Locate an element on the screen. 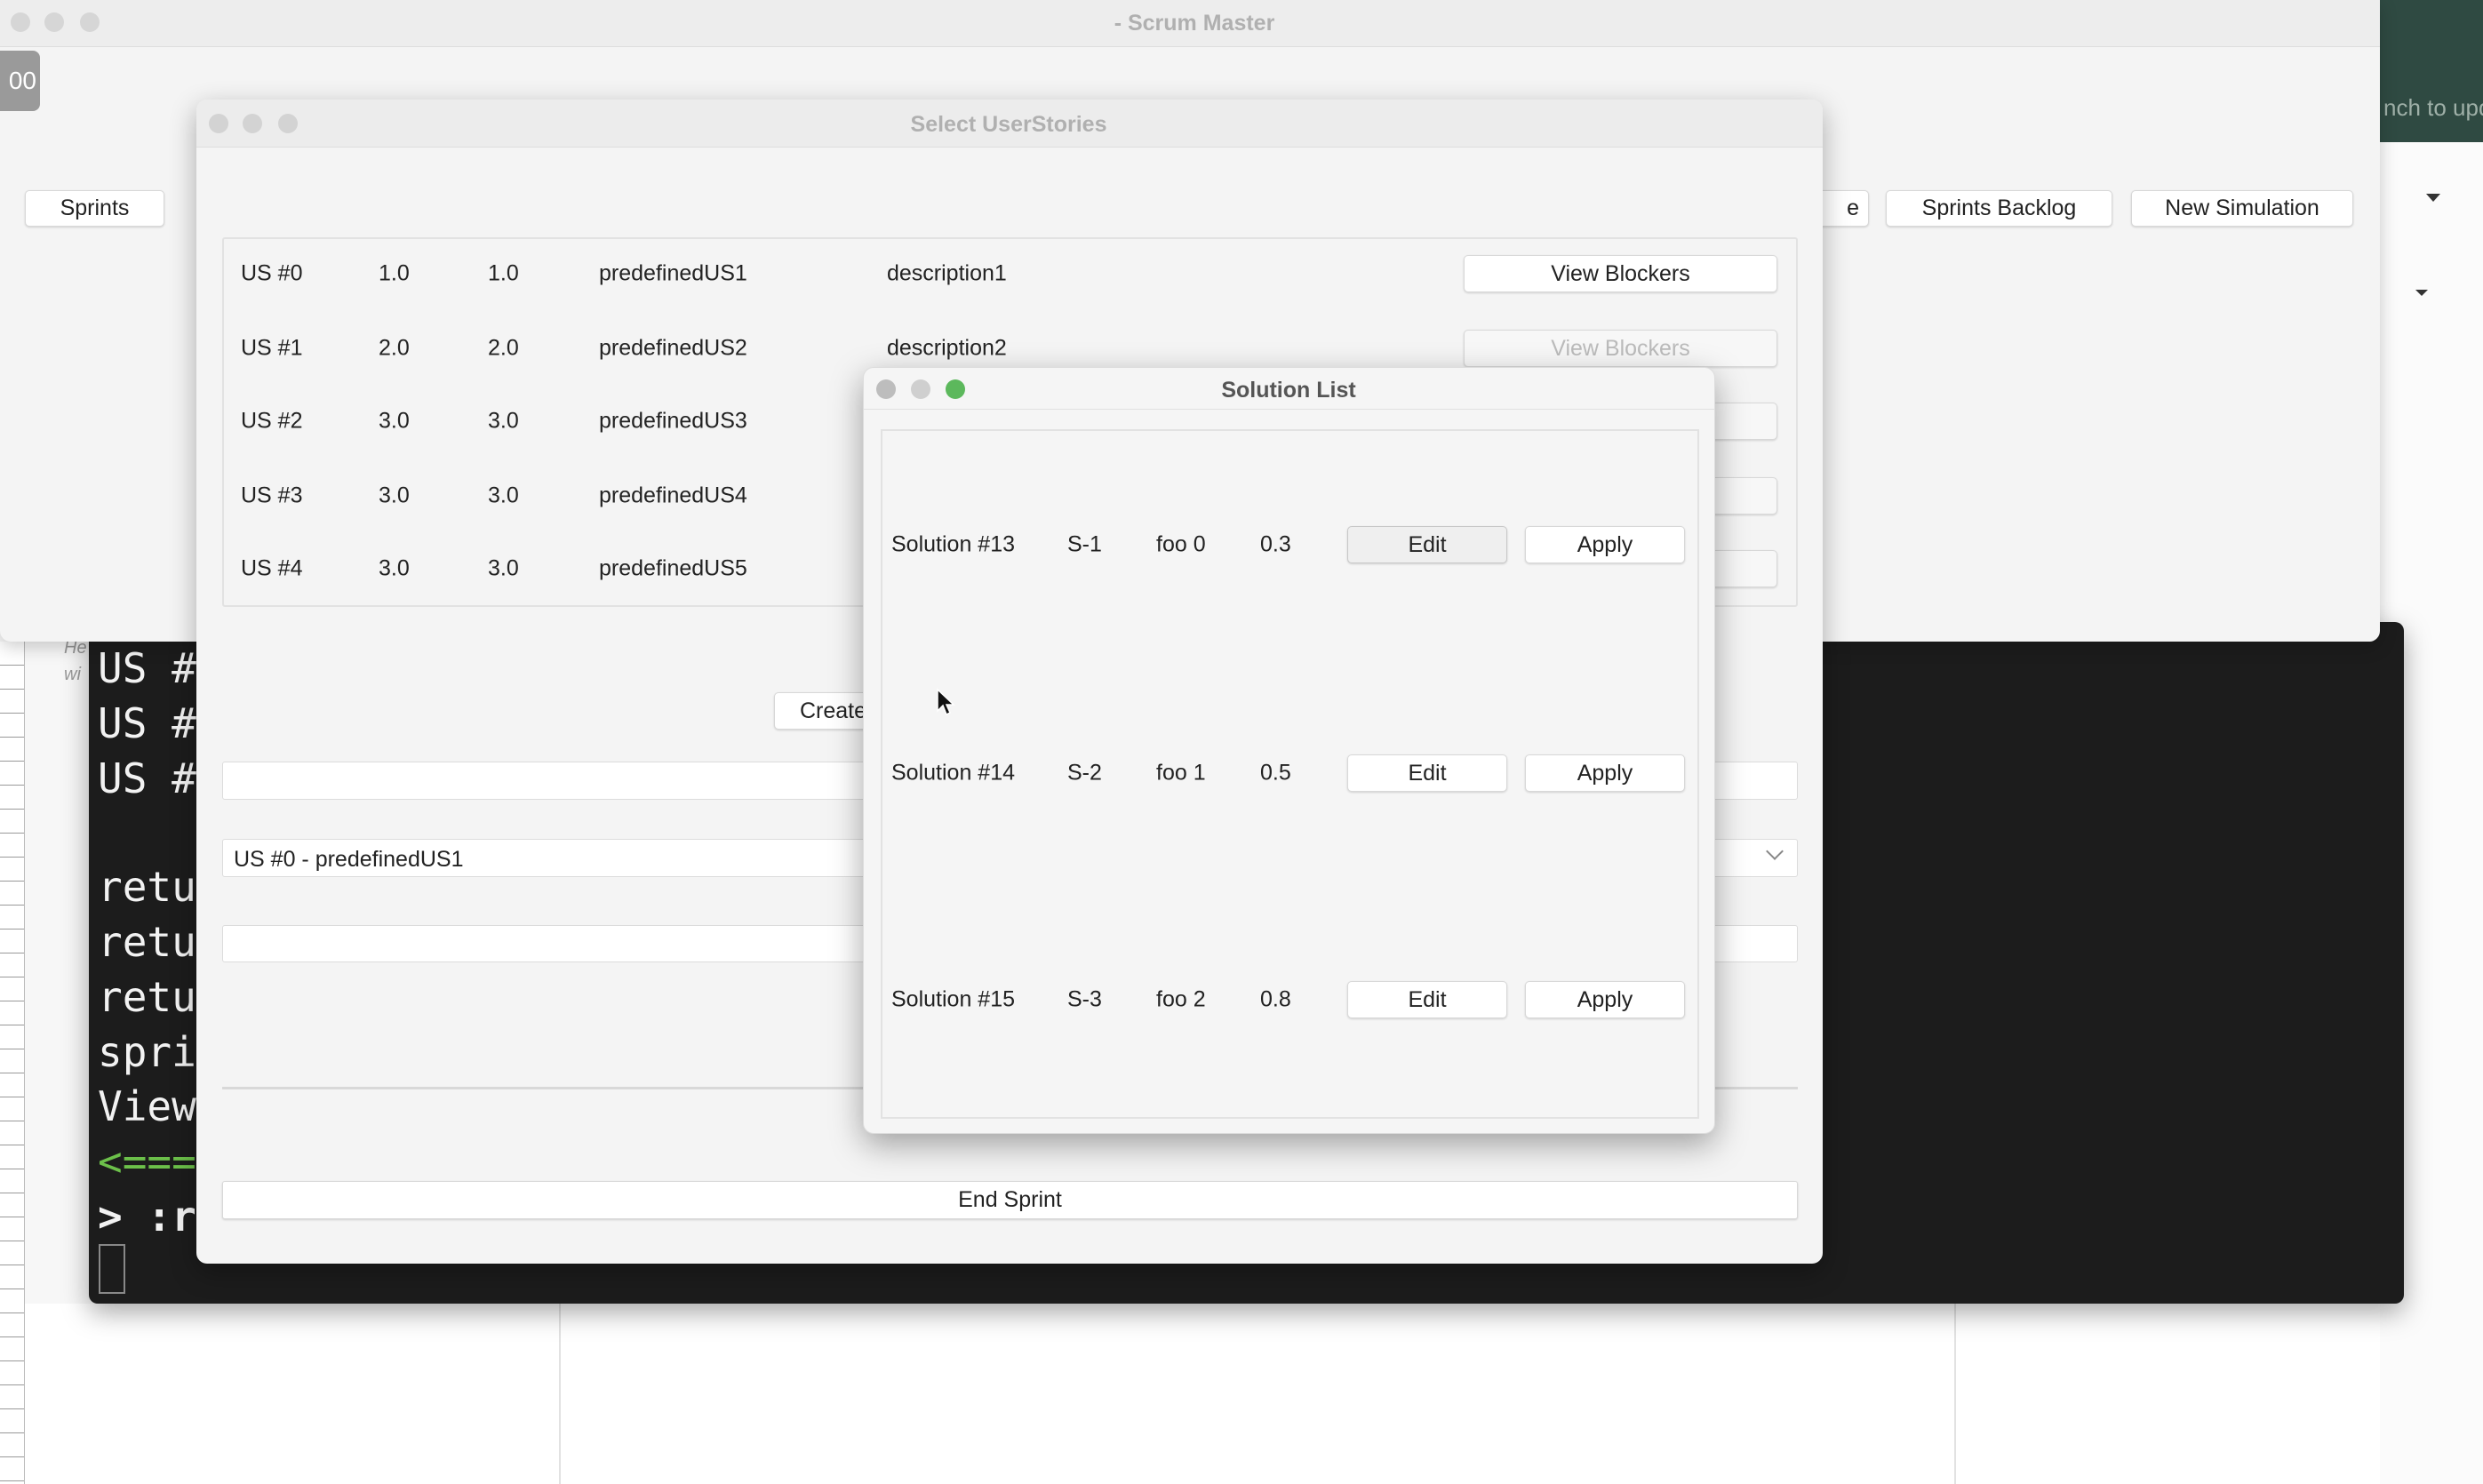 This screenshot has width=2483, height=1484. userstory-b: 1.0 is located at coordinates (503, 273).